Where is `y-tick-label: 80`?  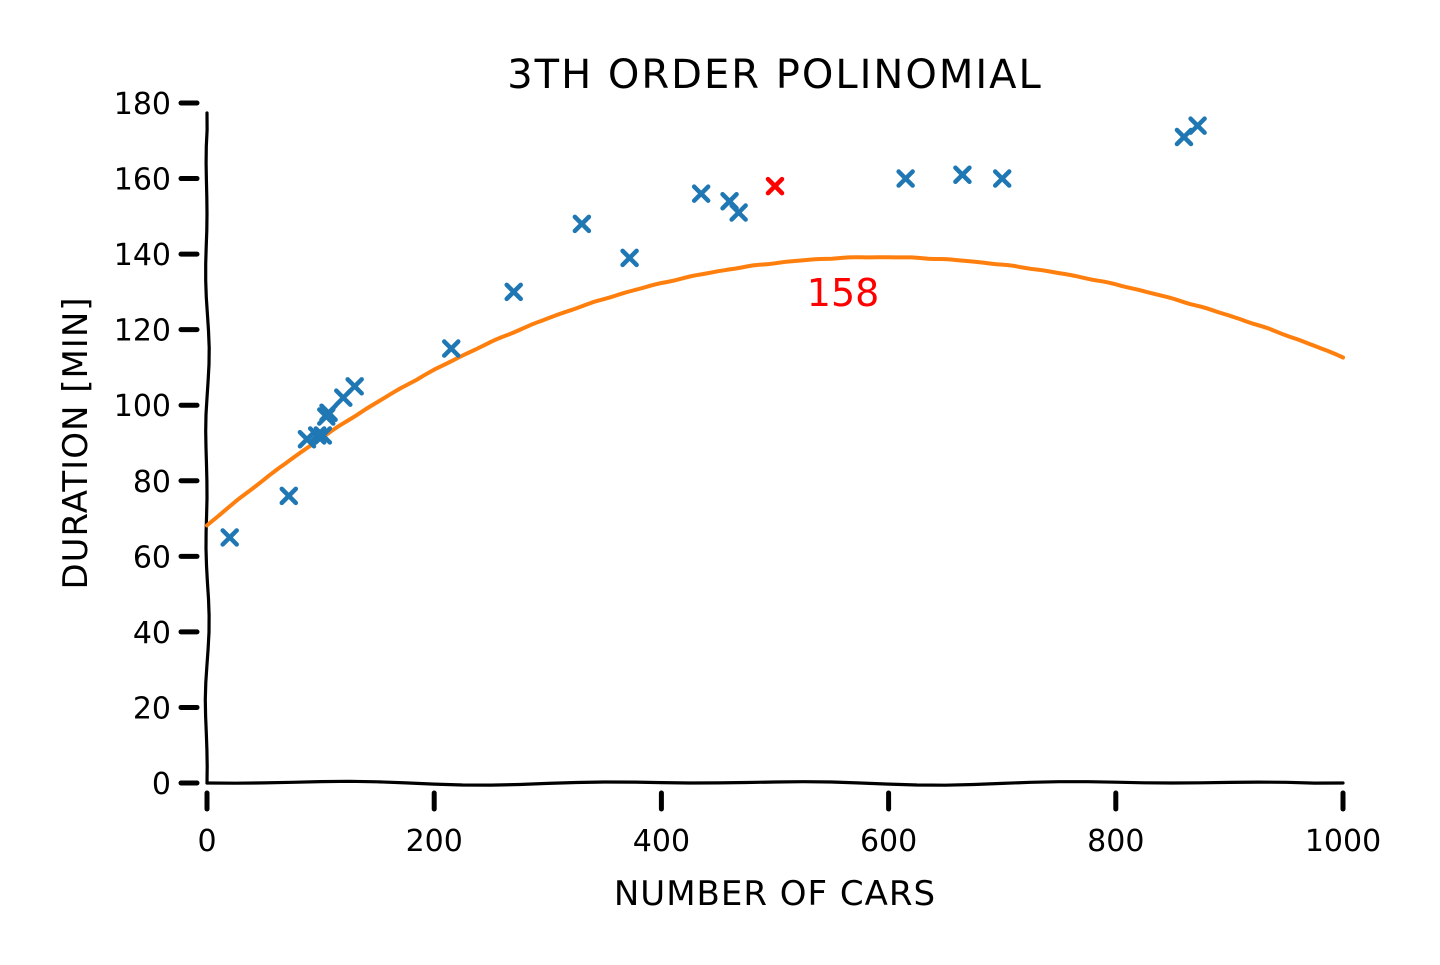
y-tick-label: 80 is located at coordinates (152, 482).